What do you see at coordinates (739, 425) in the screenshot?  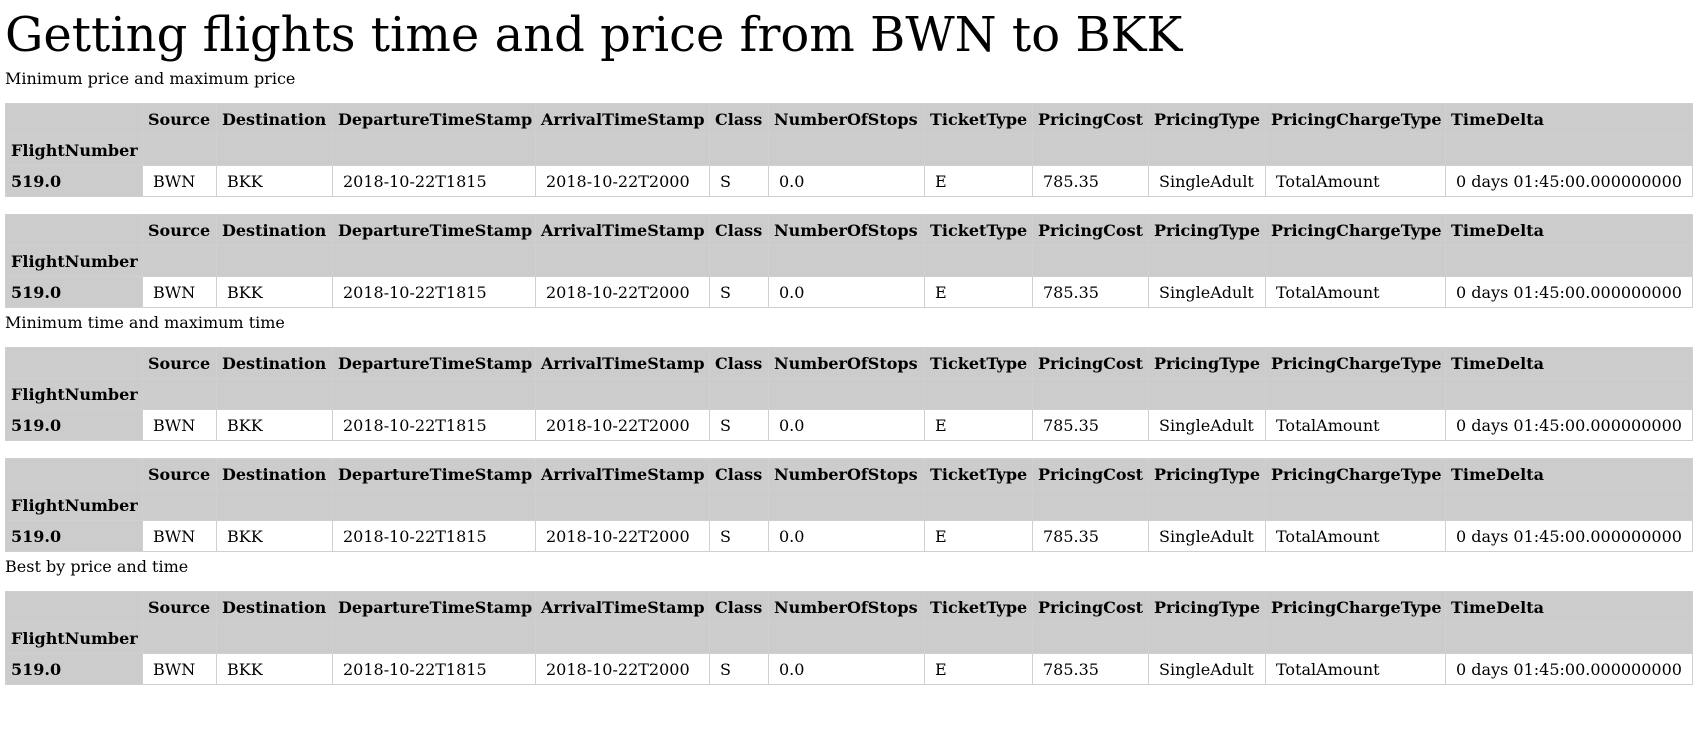 I see `table-cell: S` at bounding box center [739, 425].